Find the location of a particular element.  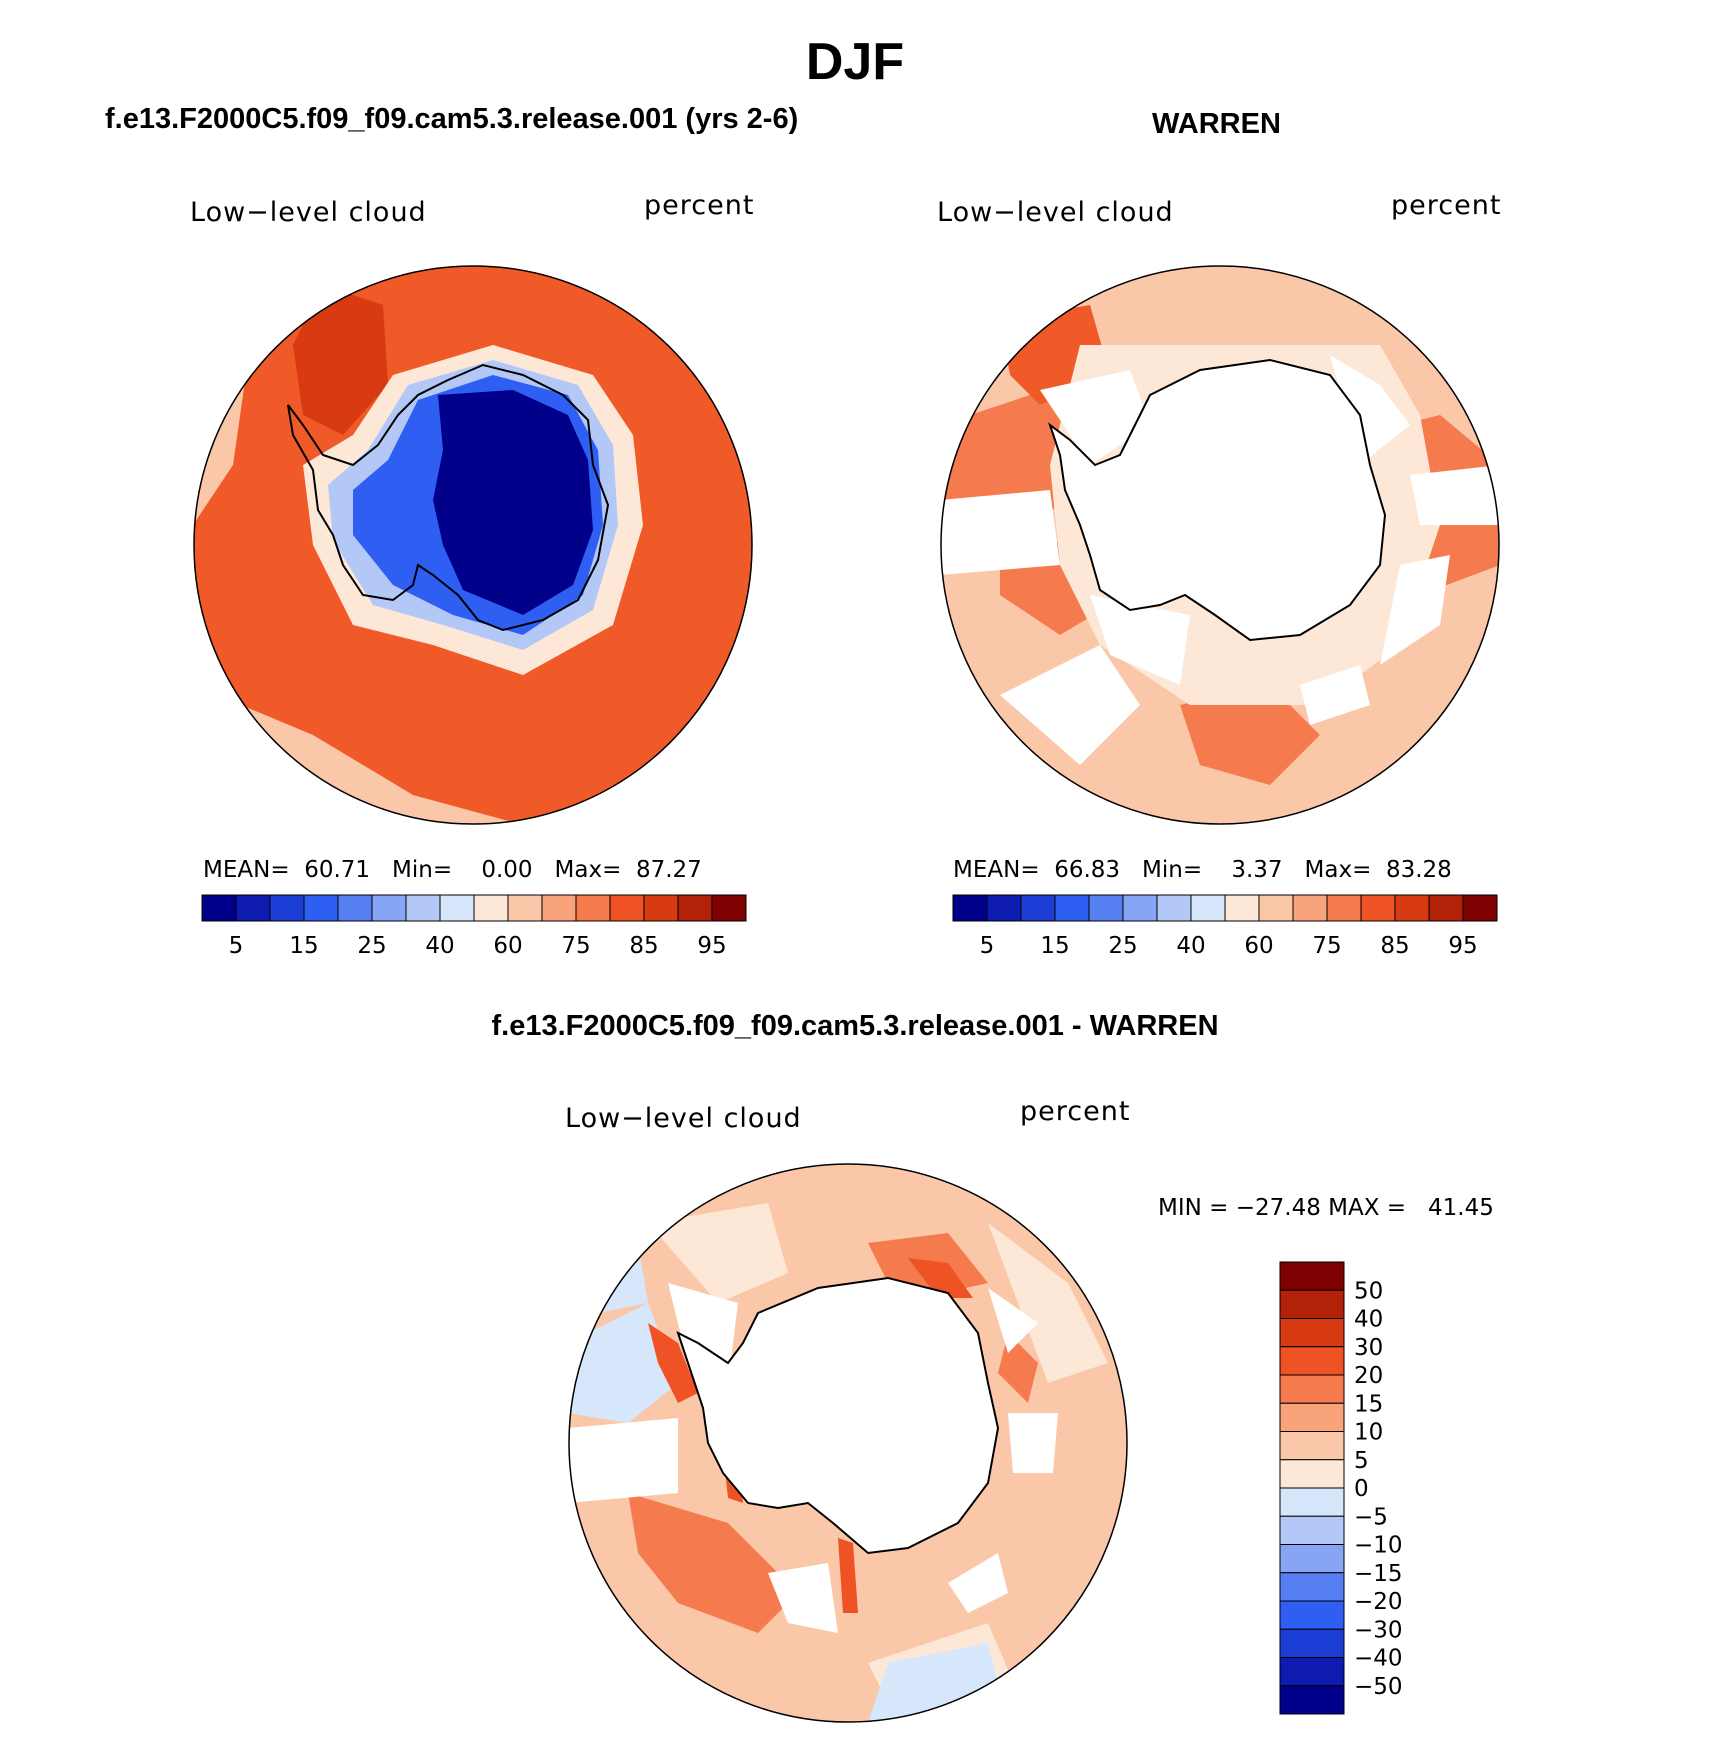

colorbar-tick-label: 0 is located at coordinates (1361, 1489).